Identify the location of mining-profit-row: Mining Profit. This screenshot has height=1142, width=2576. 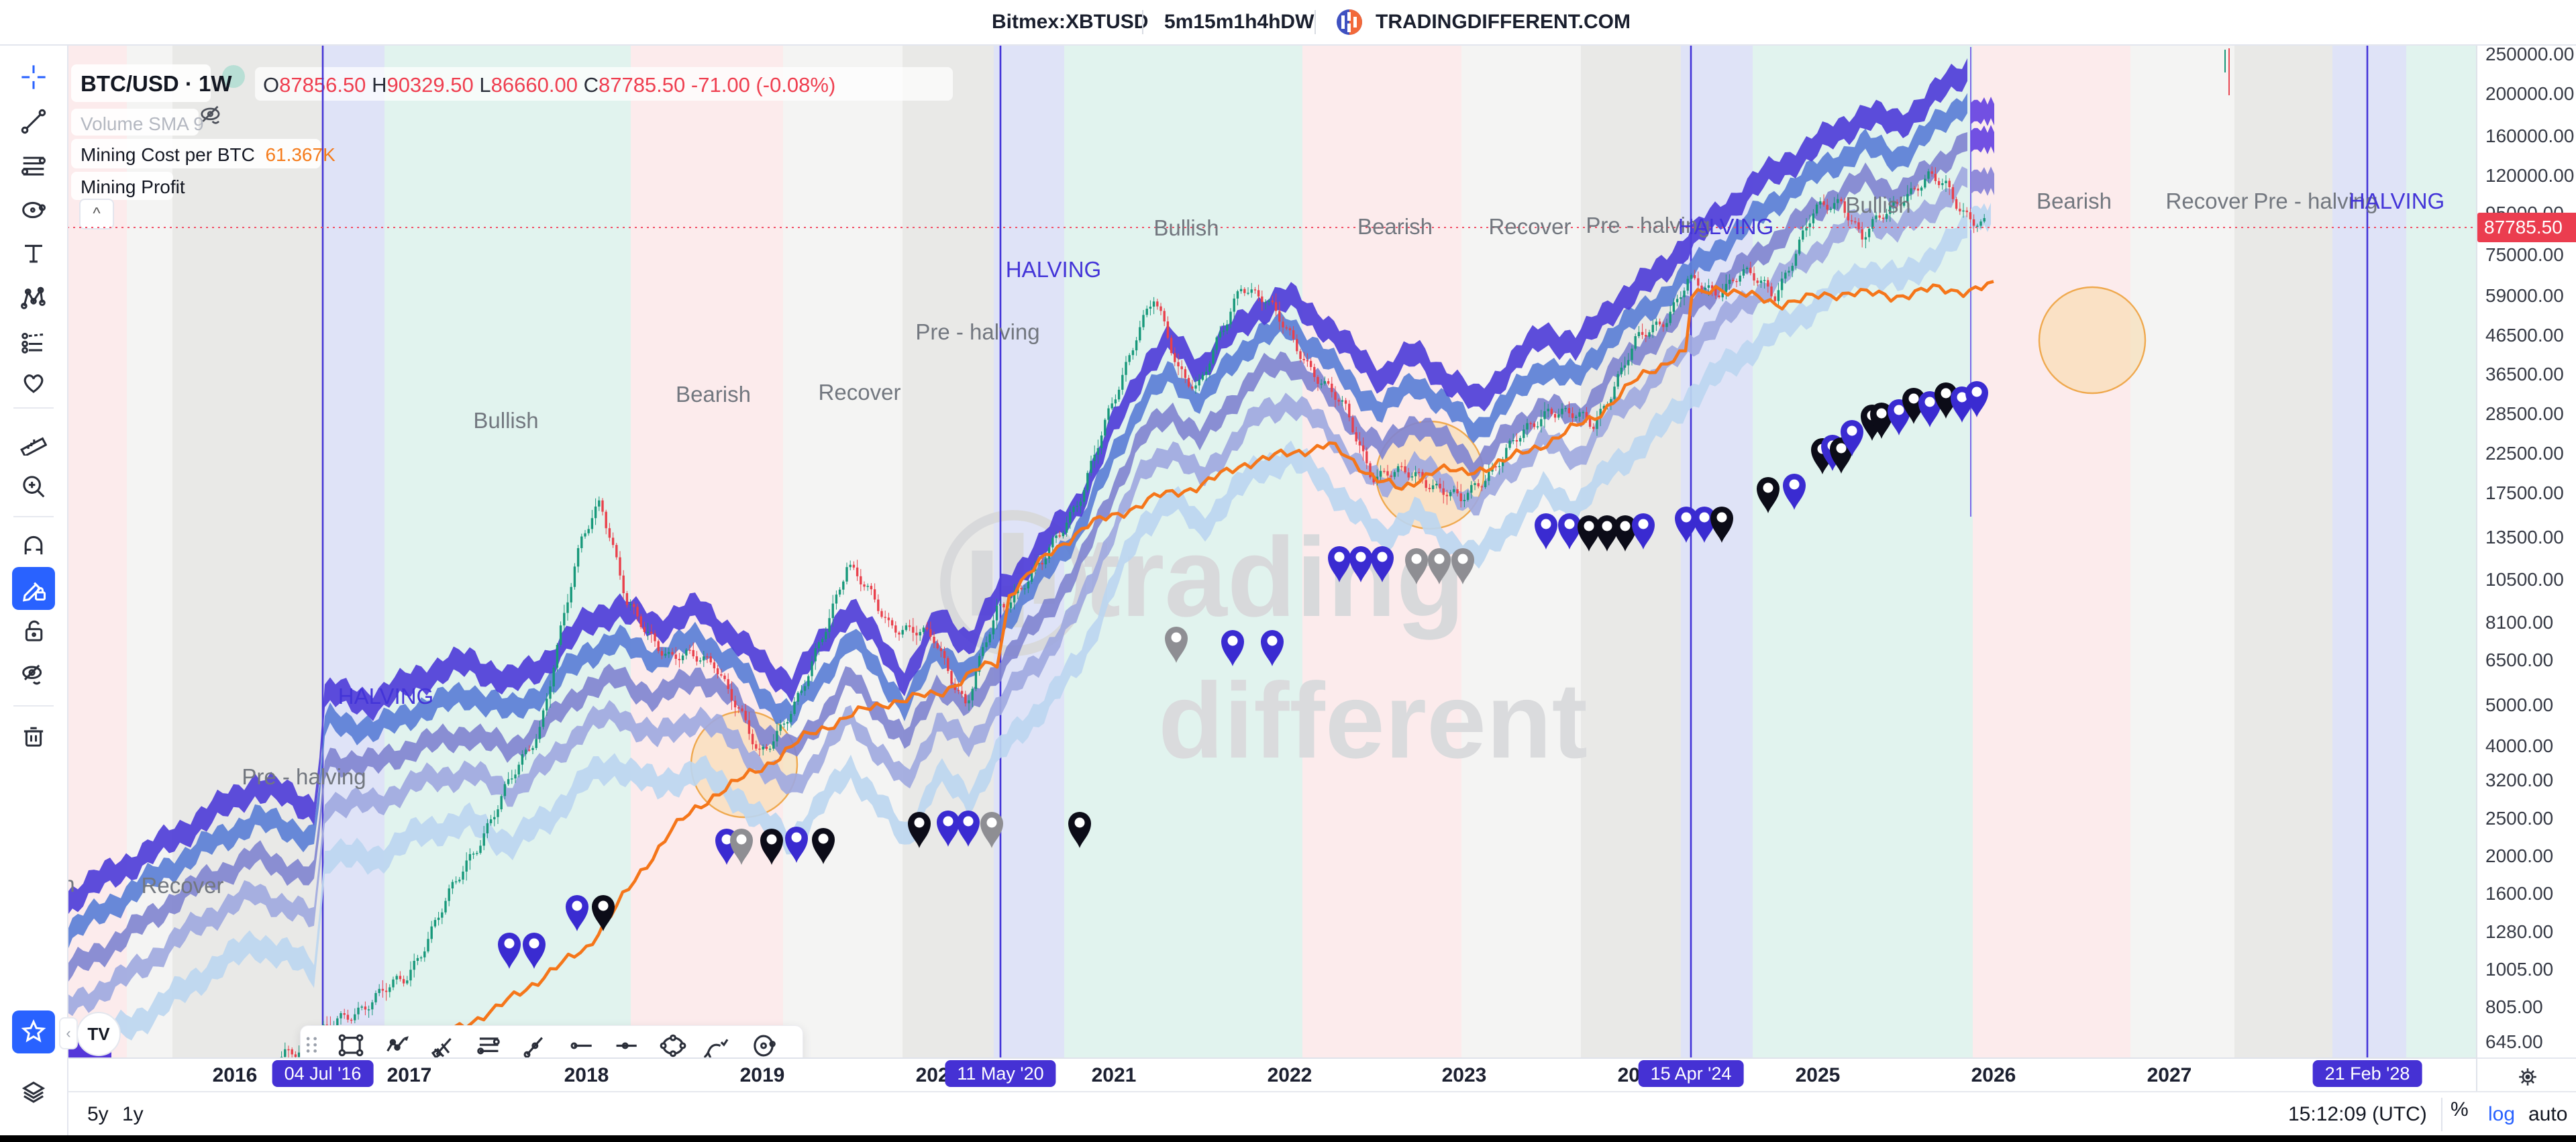
(133, 186).